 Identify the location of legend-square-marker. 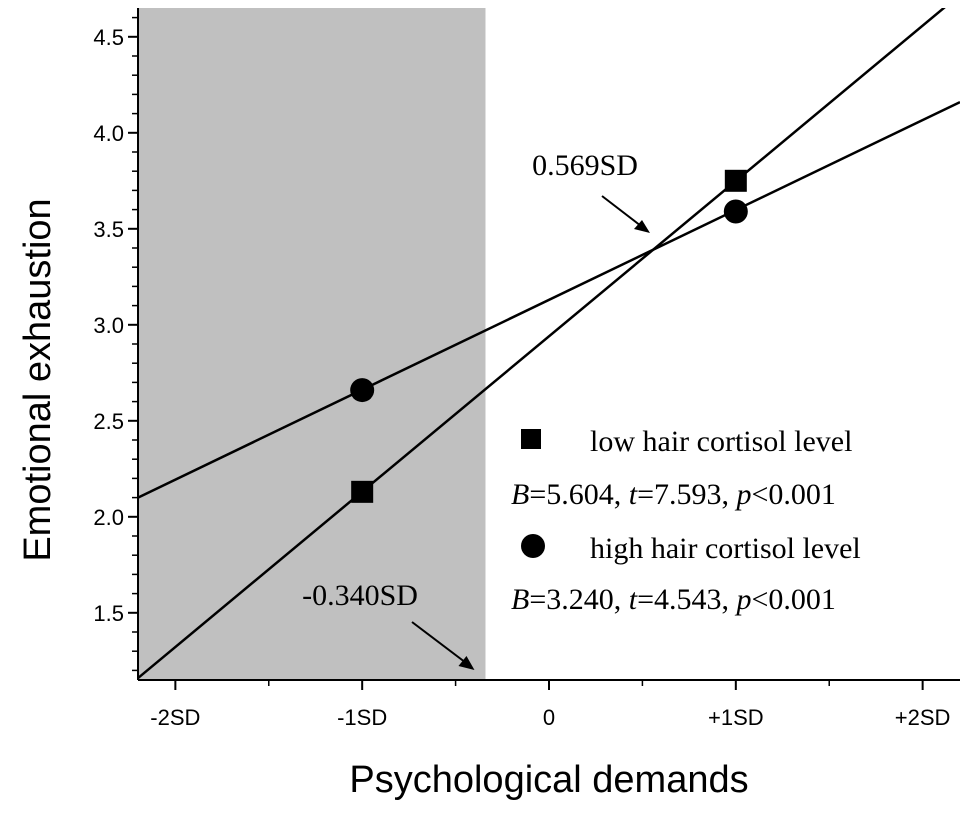
(531, 439).